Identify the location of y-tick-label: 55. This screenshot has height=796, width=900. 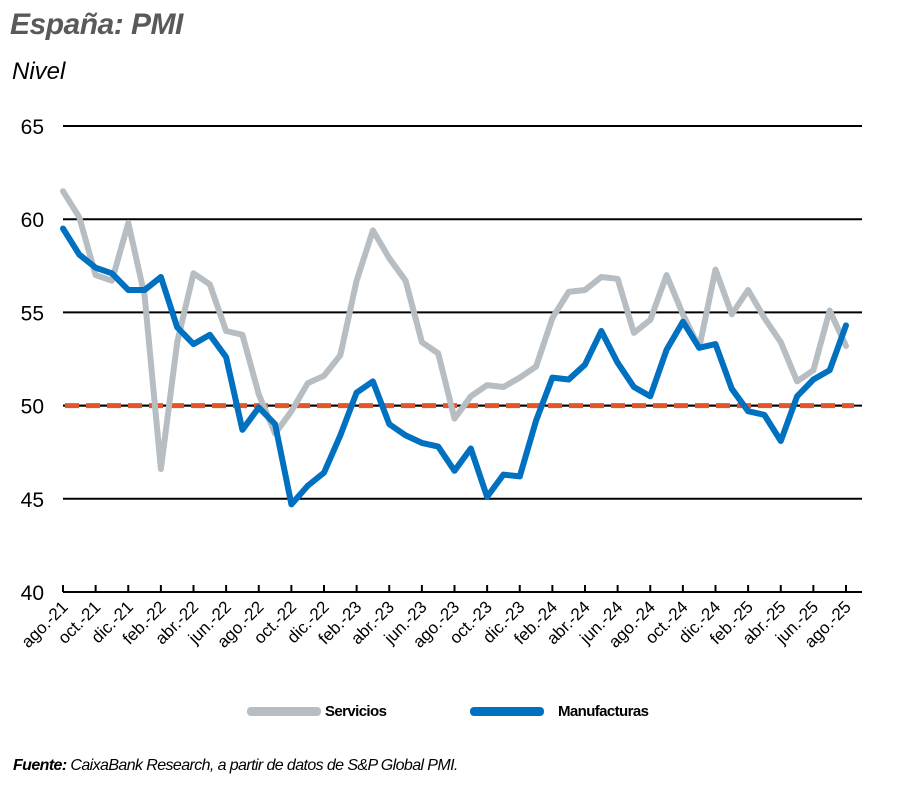
(32, 313).